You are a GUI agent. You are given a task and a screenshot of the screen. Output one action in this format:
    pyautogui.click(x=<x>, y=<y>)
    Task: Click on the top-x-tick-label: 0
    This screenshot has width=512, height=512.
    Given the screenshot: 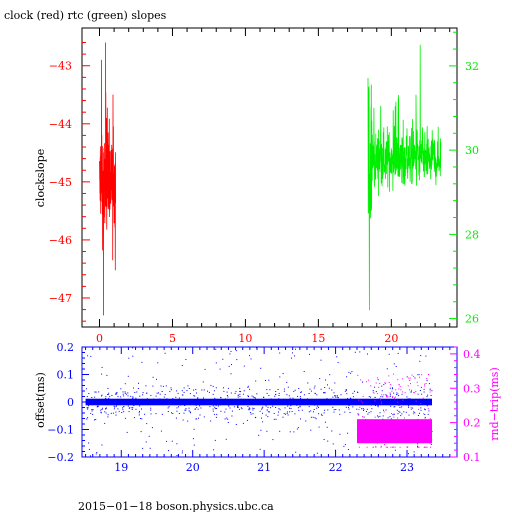 What is the action you would take?
    pyautogui.click(x=99, y=338)
    